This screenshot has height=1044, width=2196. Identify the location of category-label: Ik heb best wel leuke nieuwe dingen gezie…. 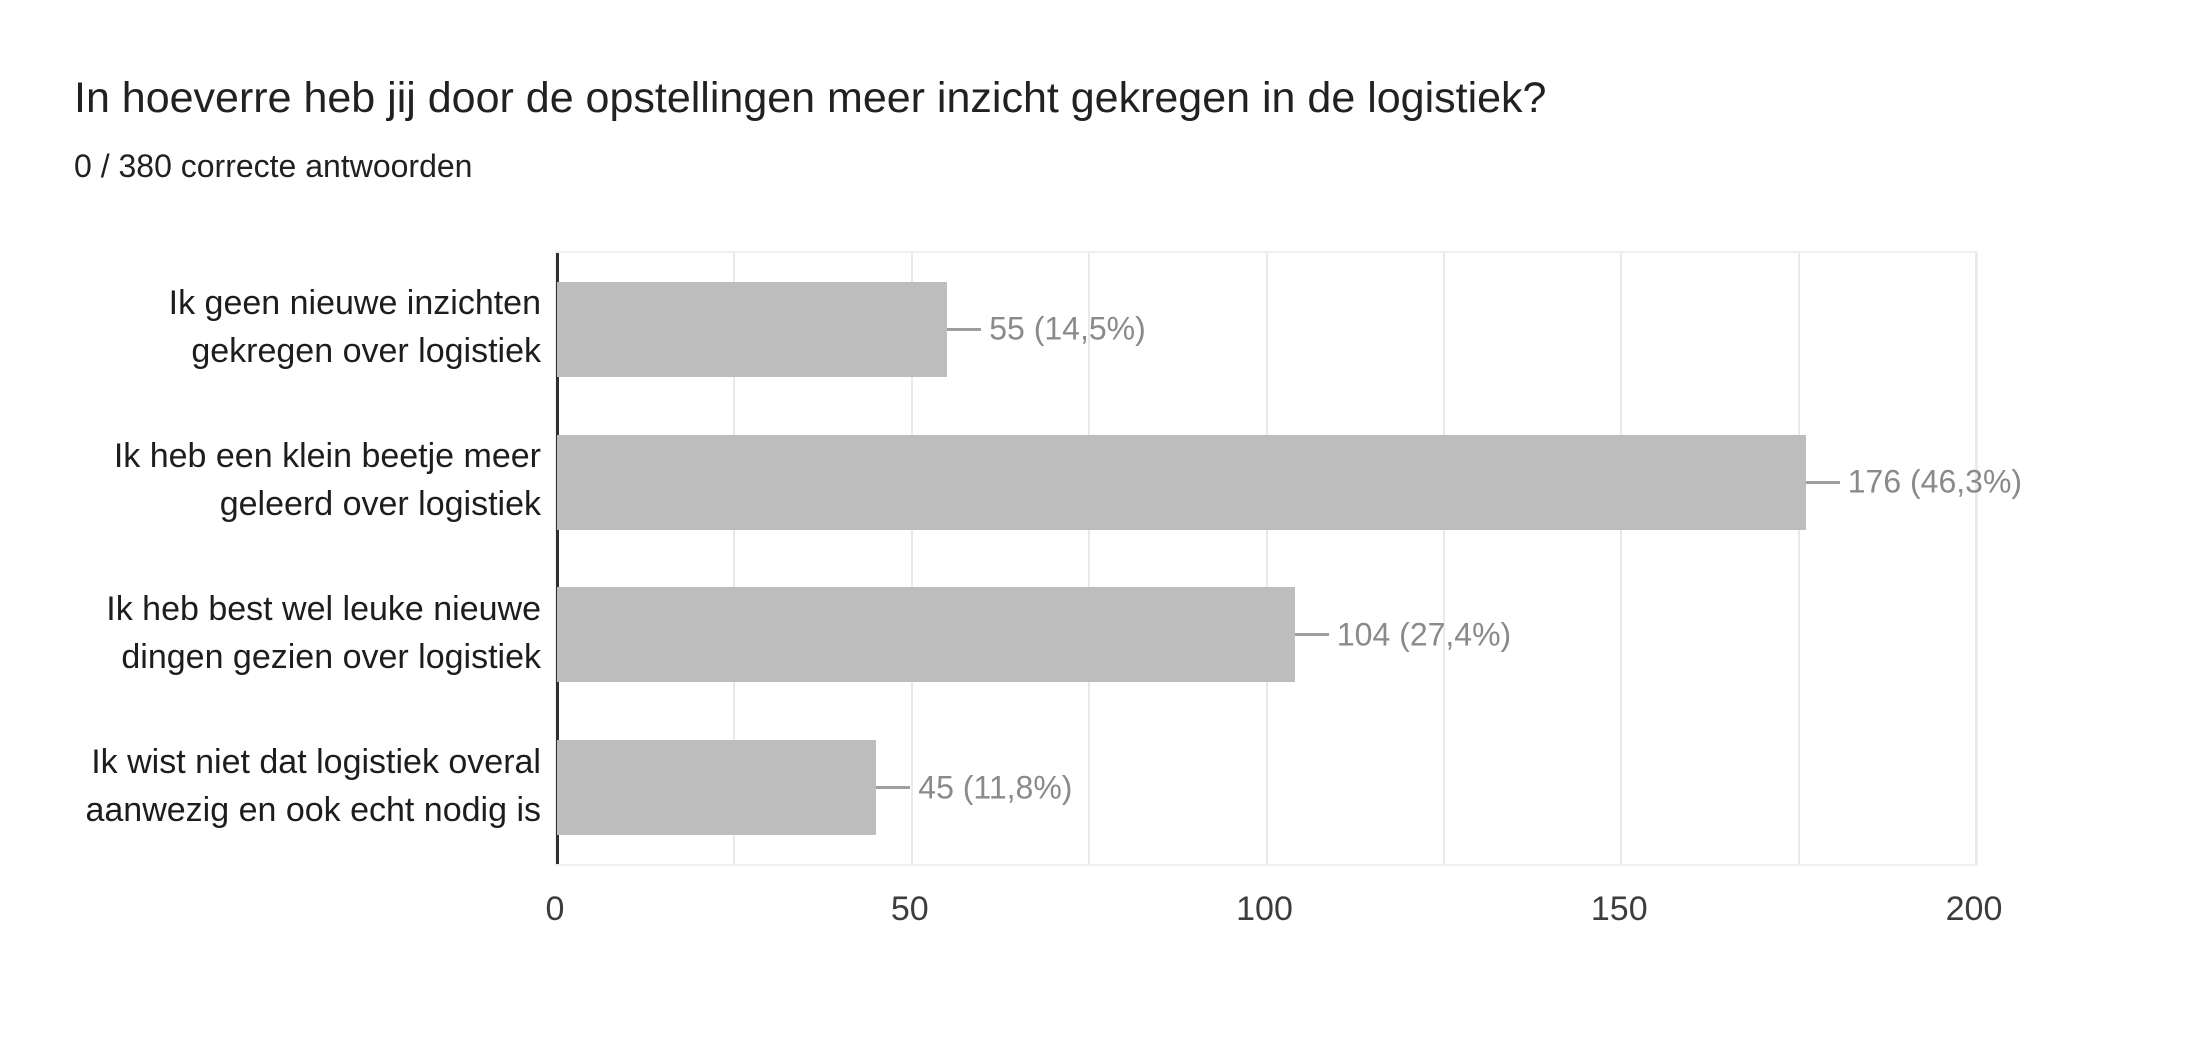
(323, 632).